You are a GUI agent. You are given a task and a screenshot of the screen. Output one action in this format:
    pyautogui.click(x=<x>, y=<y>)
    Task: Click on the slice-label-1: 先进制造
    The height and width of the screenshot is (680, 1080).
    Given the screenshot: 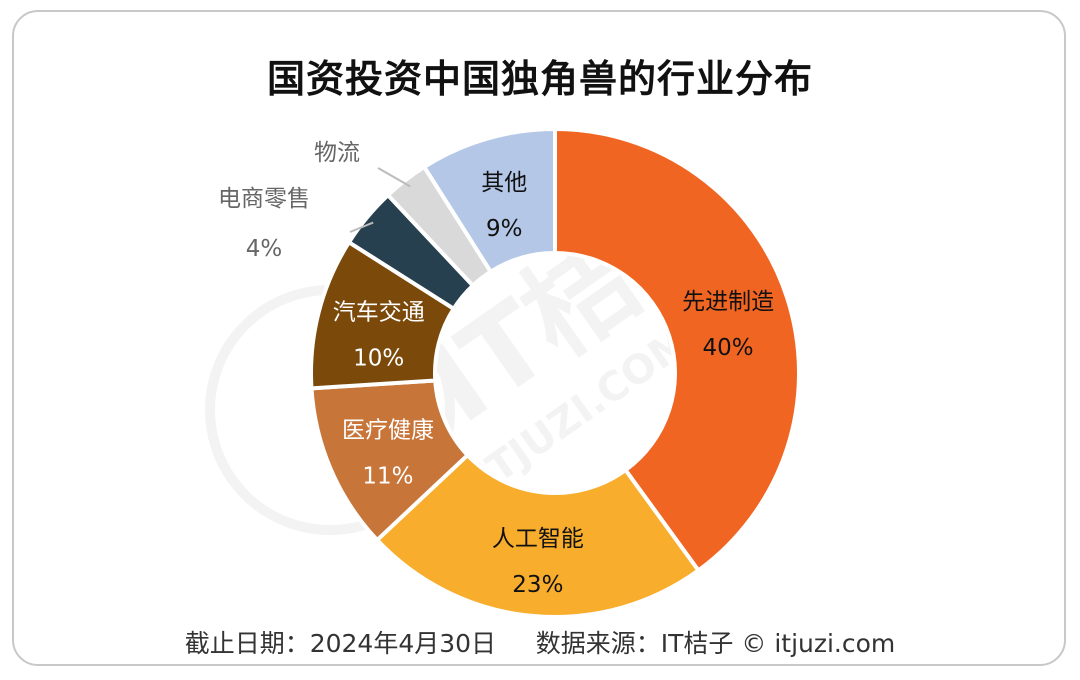 What is the action you would take?
    pyautogui.click(x=728, y=302)
    